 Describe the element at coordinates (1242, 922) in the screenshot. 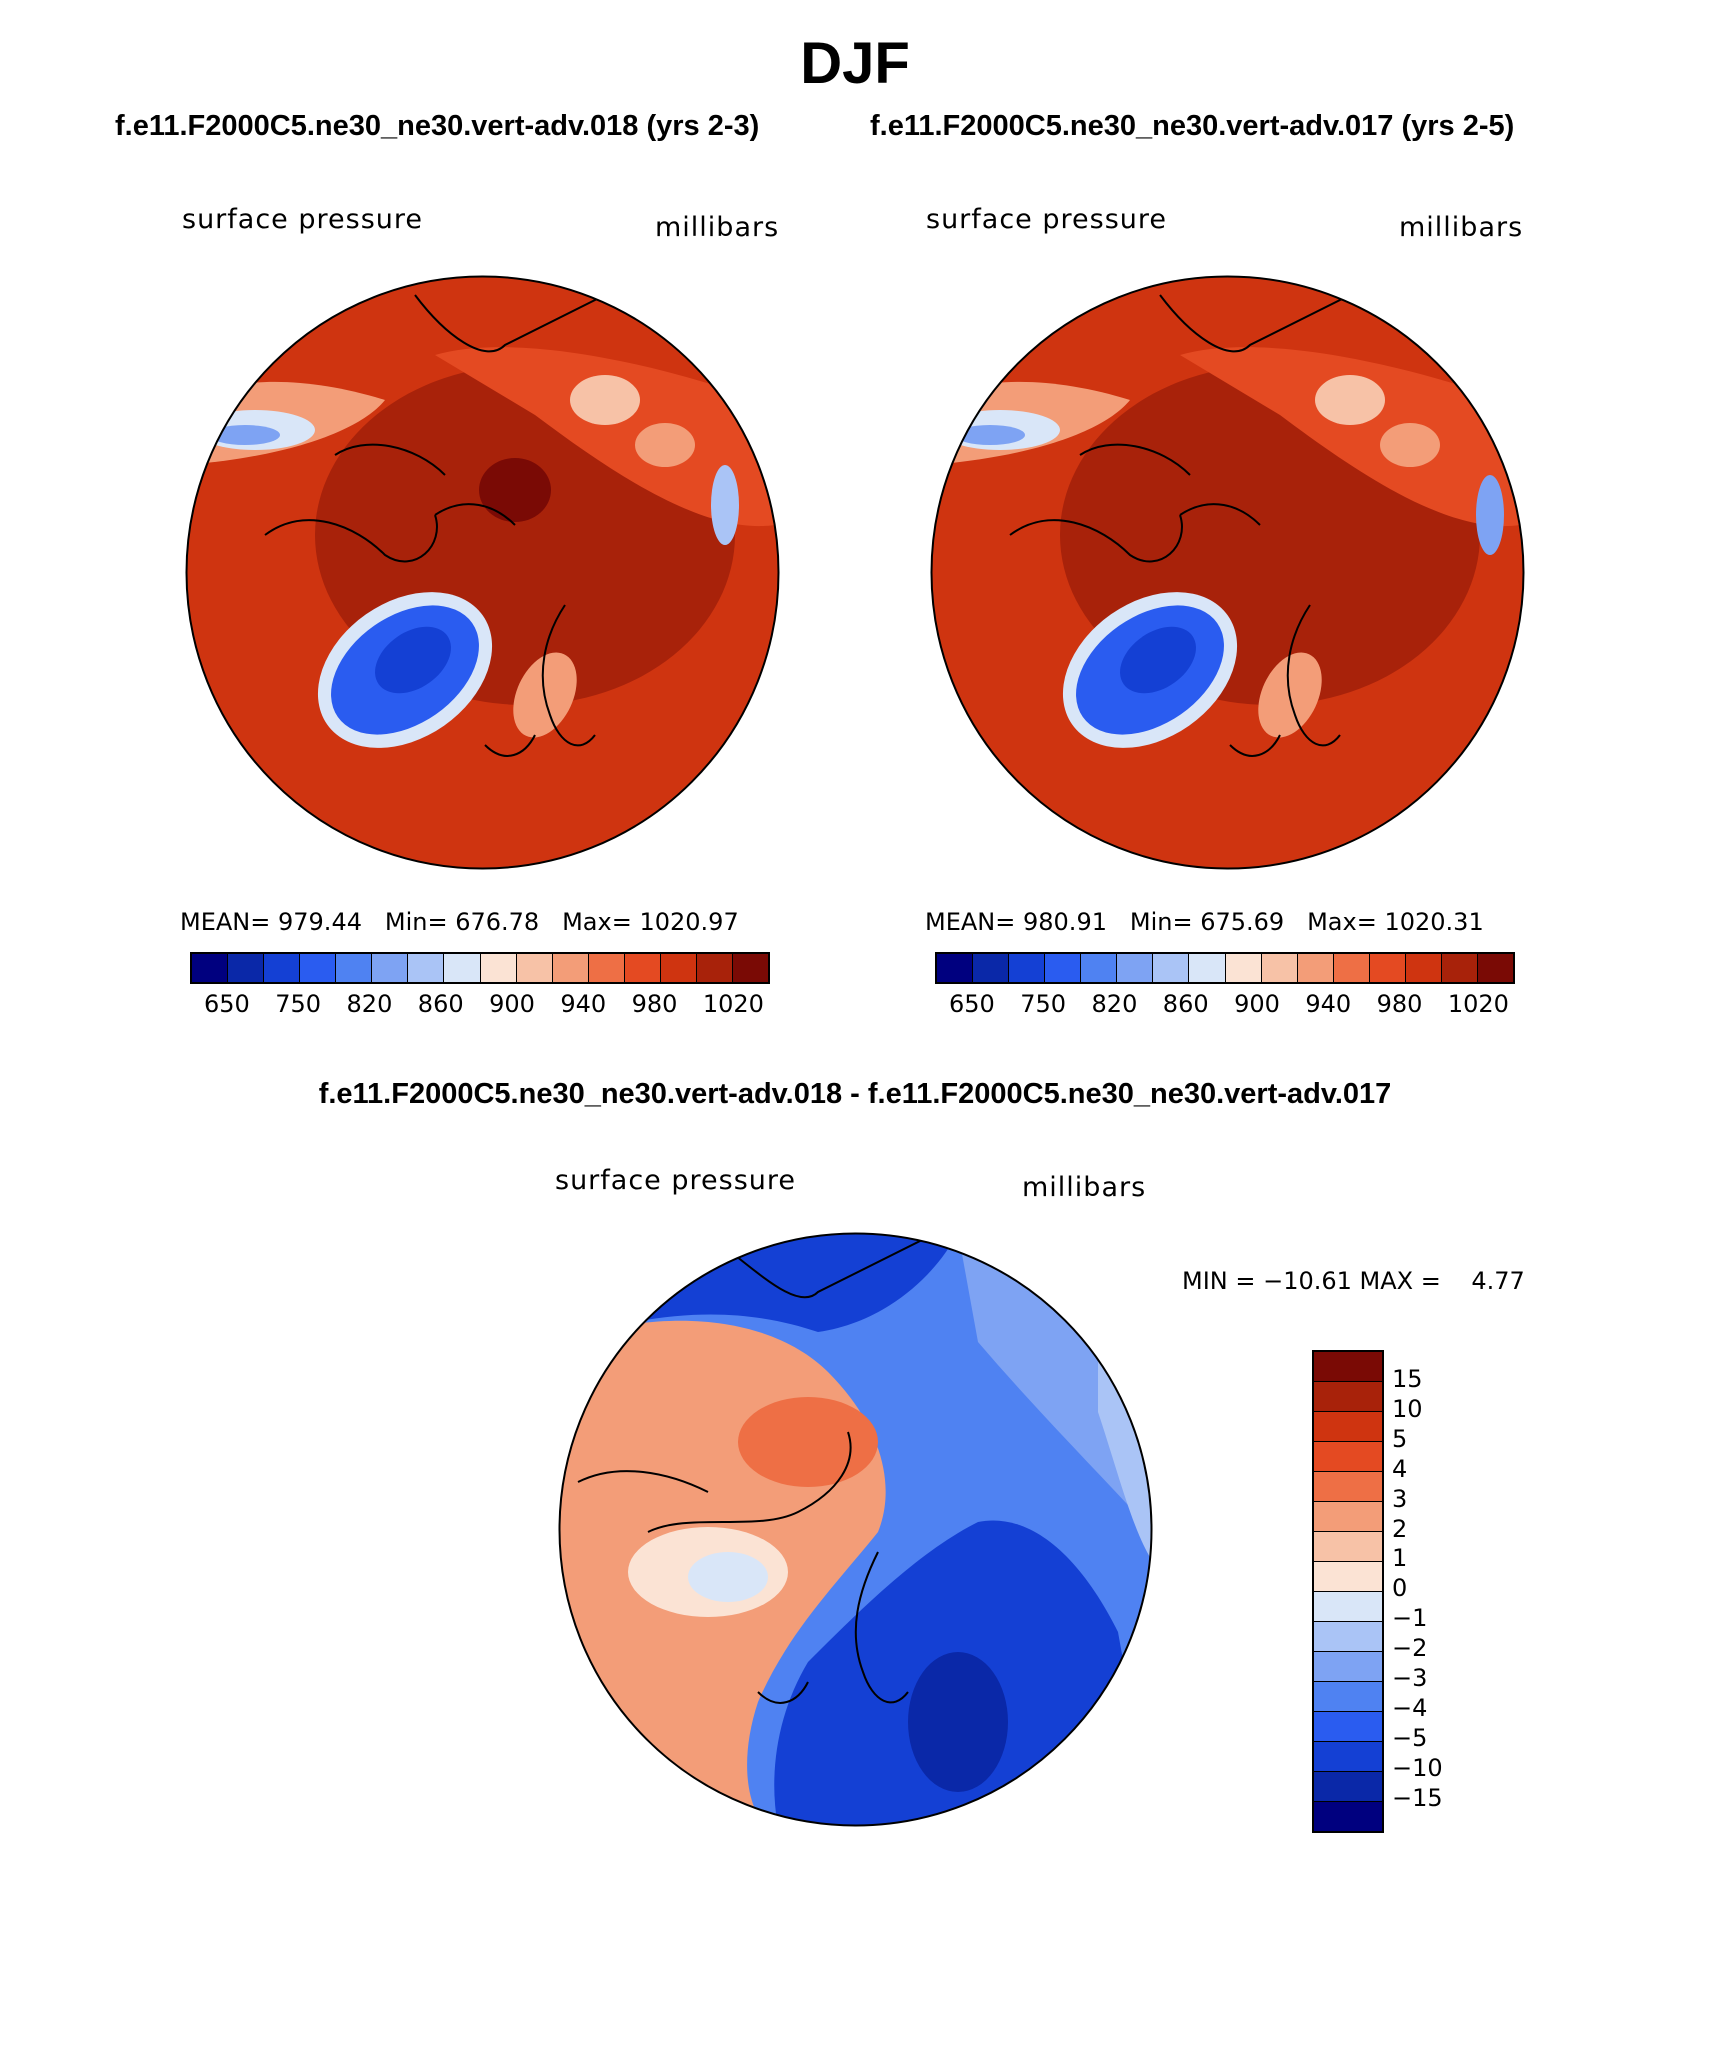

I see `panel2-min-value: 675.69` at that location.